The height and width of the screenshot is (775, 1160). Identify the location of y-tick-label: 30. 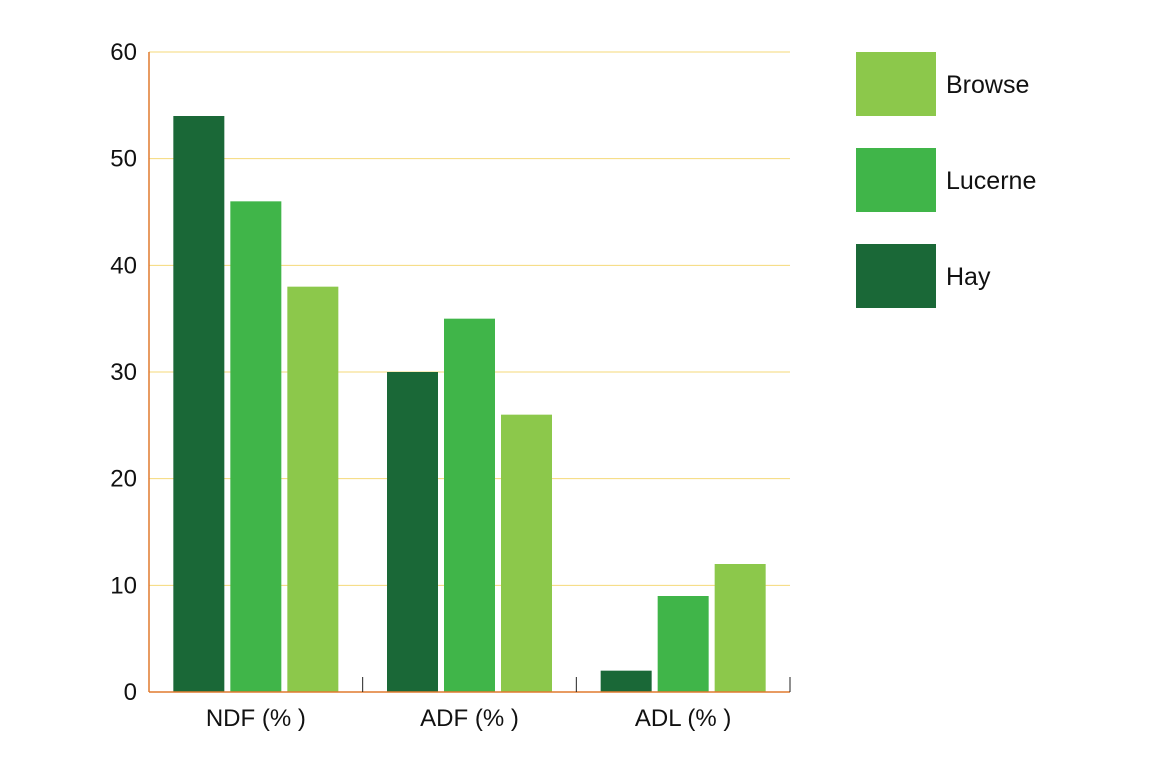
(123, 372).